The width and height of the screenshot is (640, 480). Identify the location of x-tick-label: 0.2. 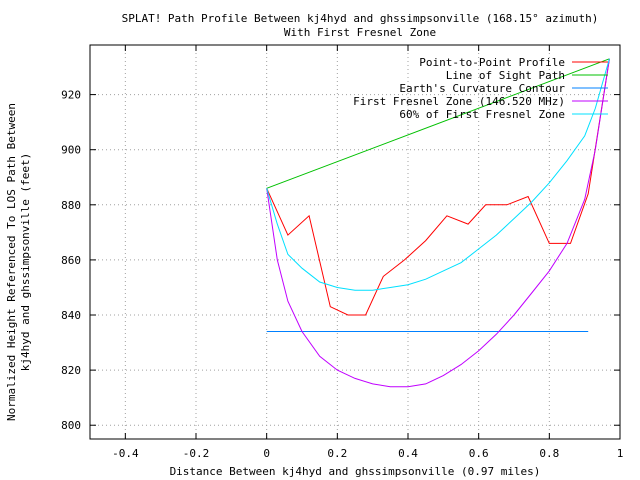
(337, 453).